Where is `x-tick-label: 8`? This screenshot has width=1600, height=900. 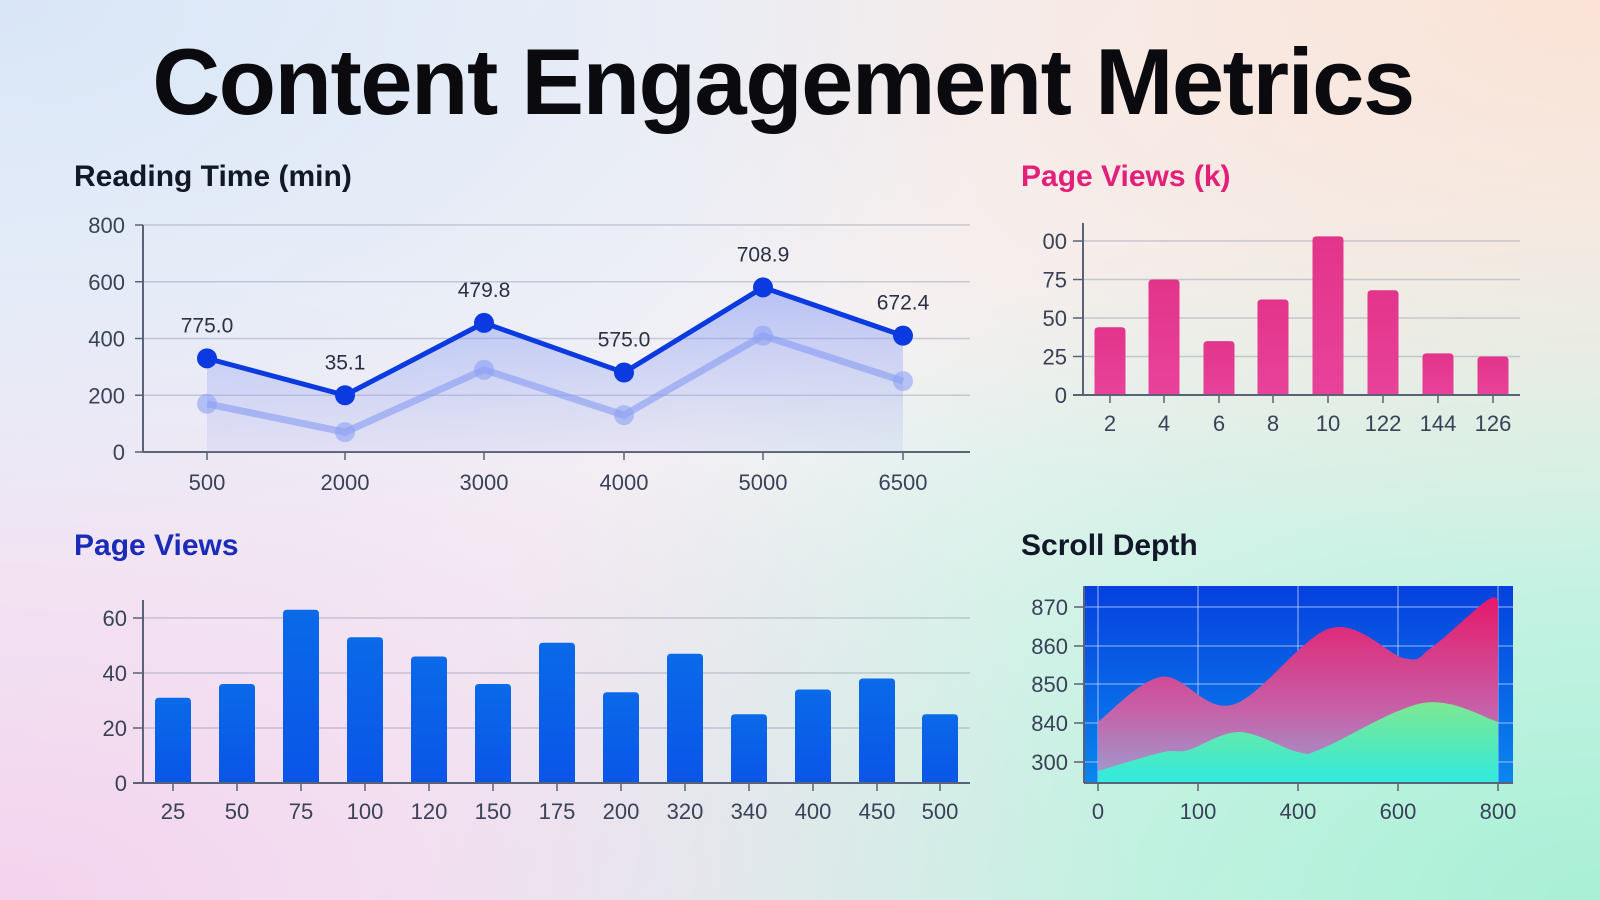
x-tick-label: 8 is located at coordinates (1273, 423).